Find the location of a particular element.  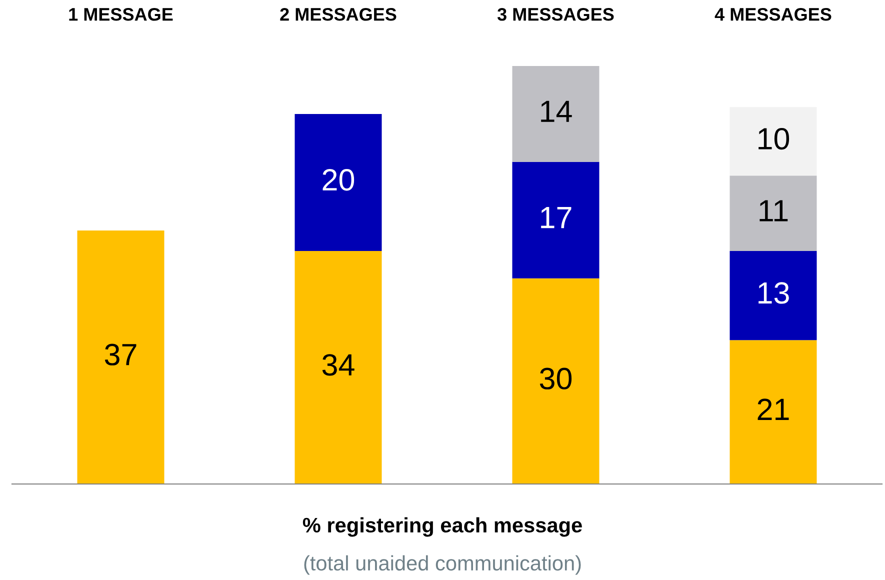

data-label: 13 is located at coordinates (773, 293).